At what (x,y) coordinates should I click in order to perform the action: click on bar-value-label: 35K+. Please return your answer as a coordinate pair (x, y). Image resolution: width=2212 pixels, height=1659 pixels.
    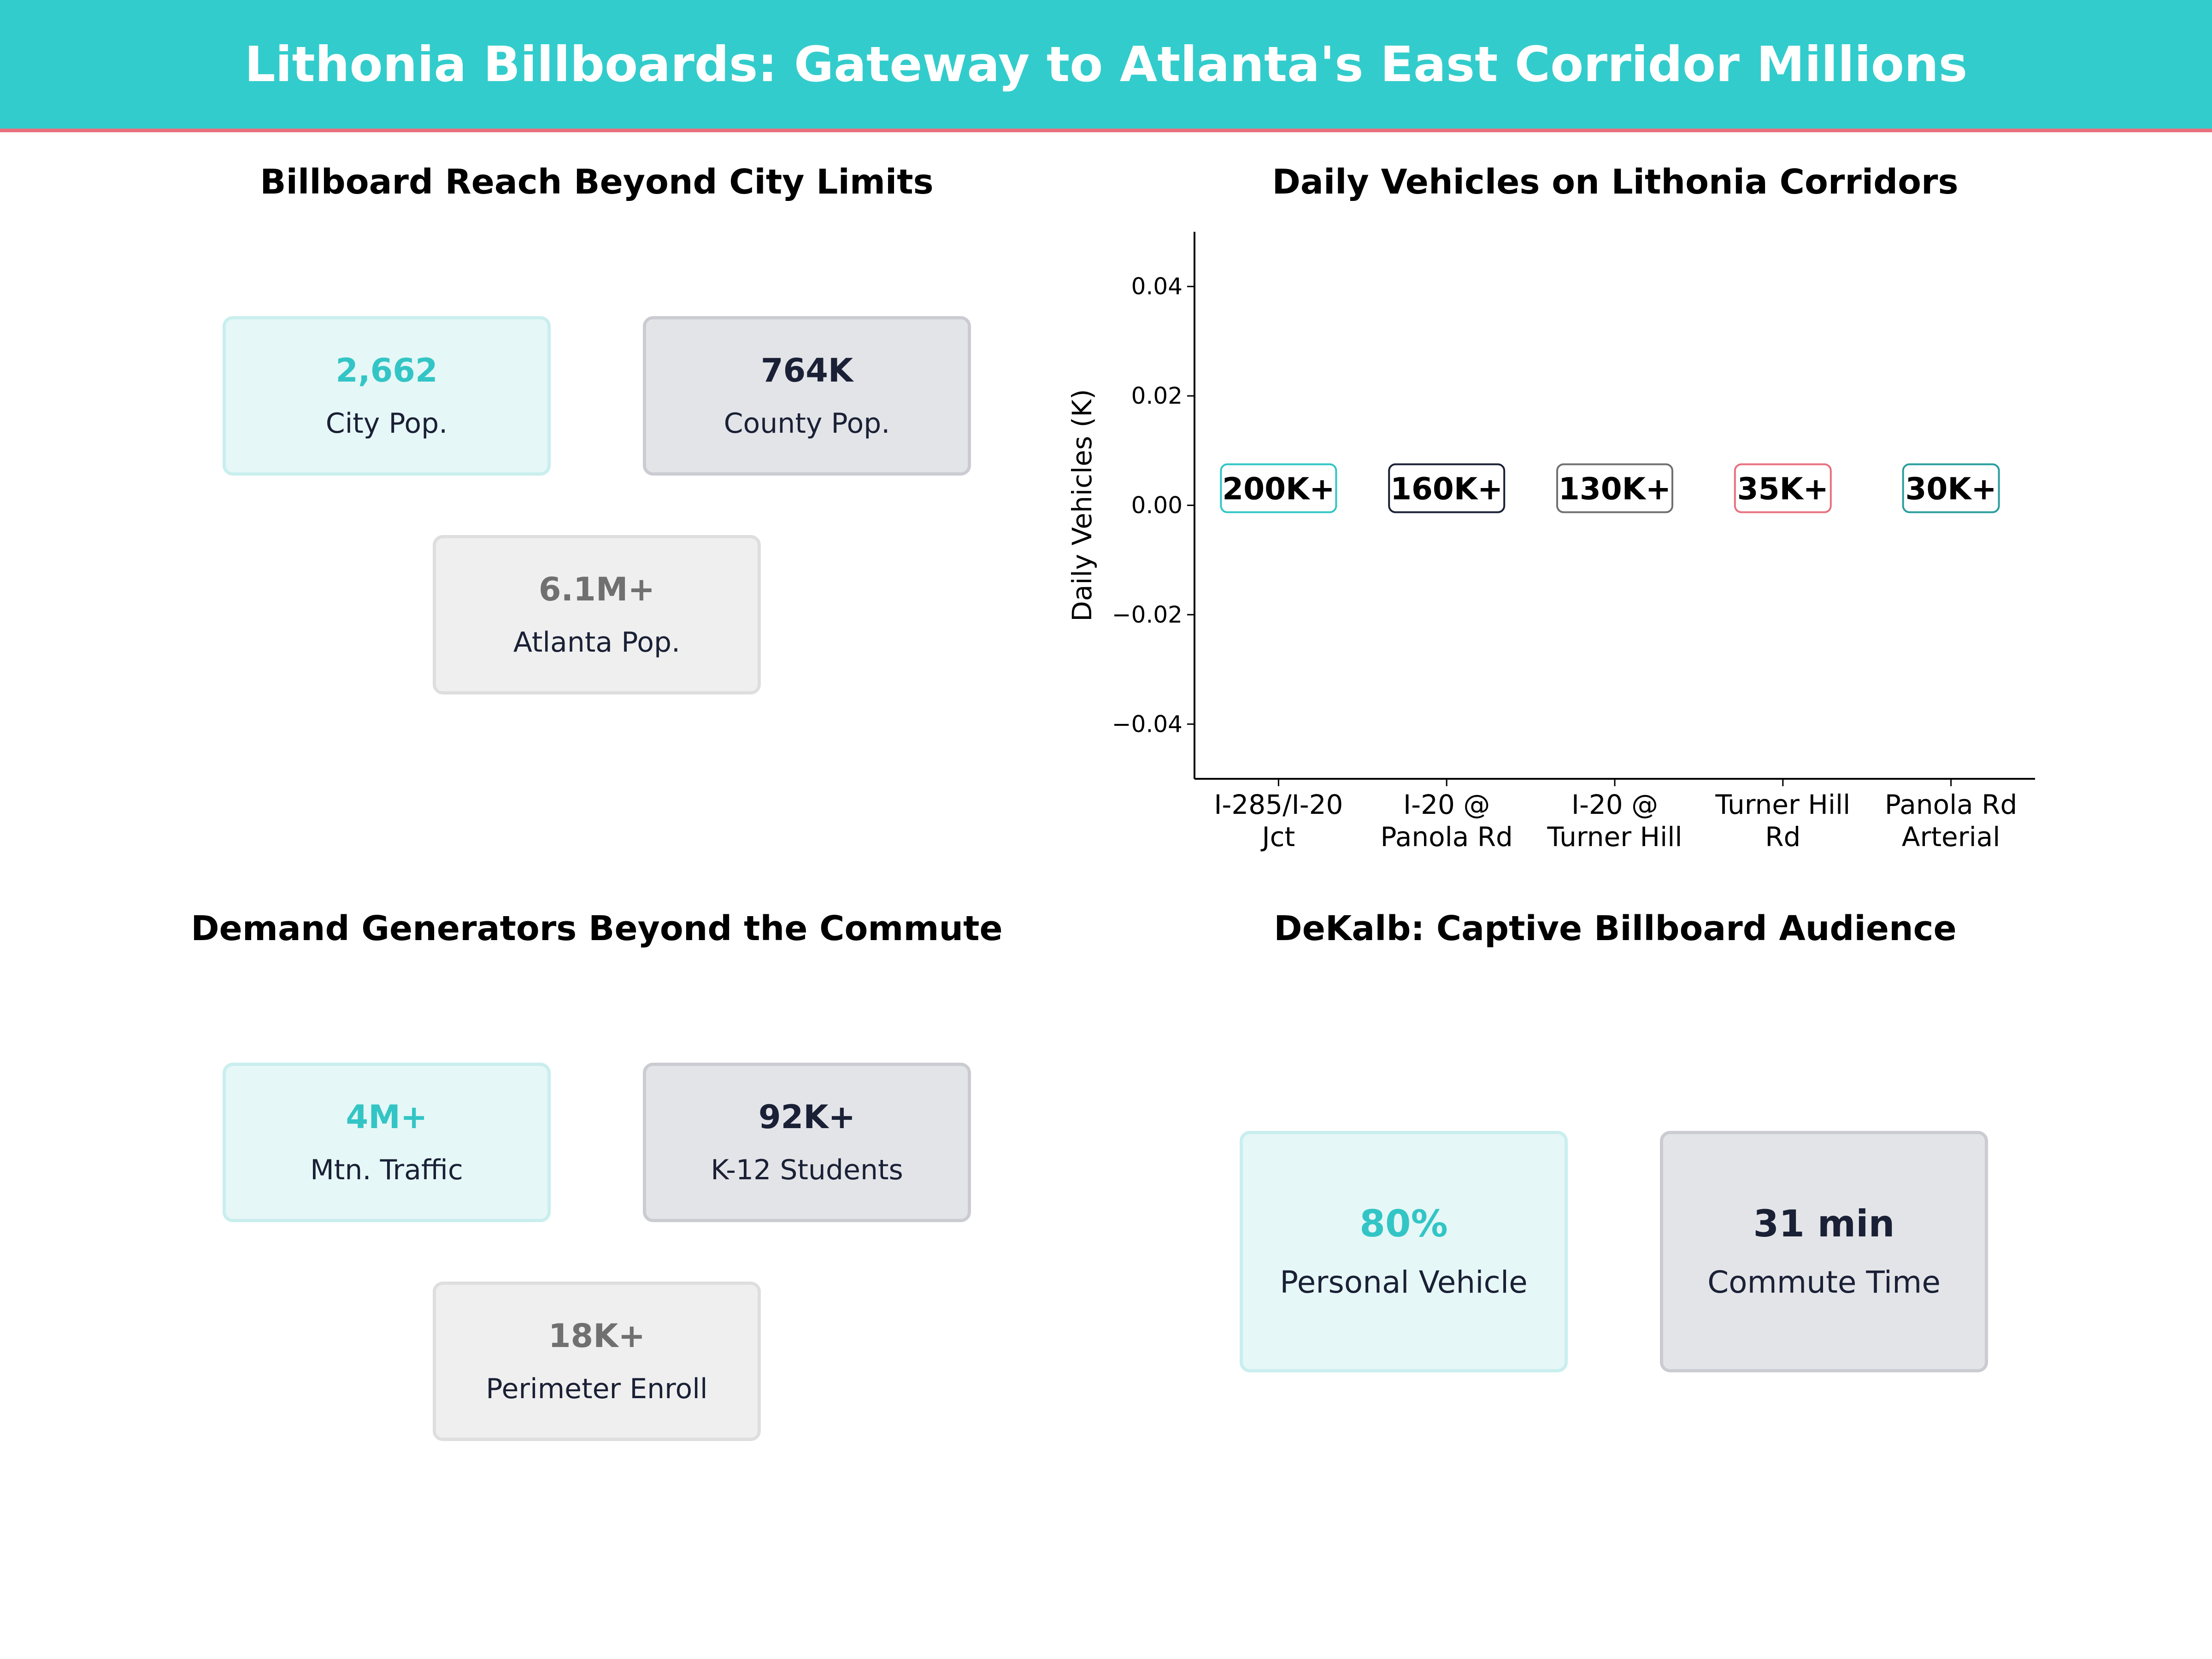
    Looking at the image, I should click on (1783, 489).